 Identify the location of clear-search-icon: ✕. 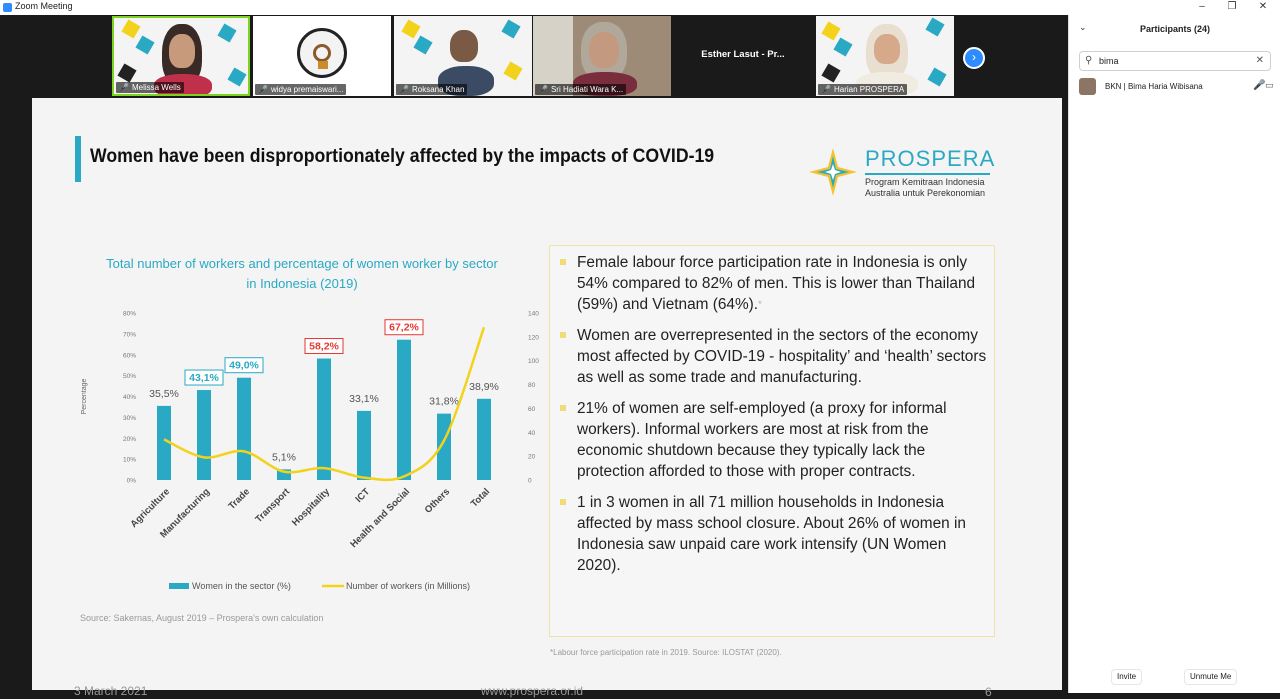
(1260, 60).